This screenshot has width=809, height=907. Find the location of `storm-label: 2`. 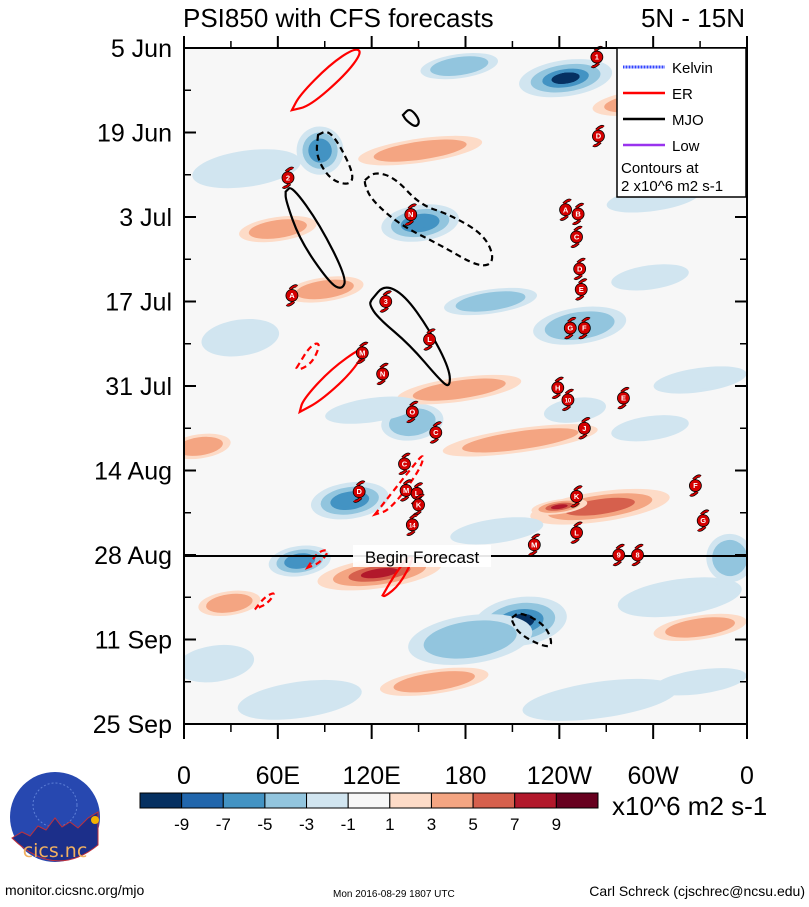

storm-label: 2 is located at coordinates (288, 177).